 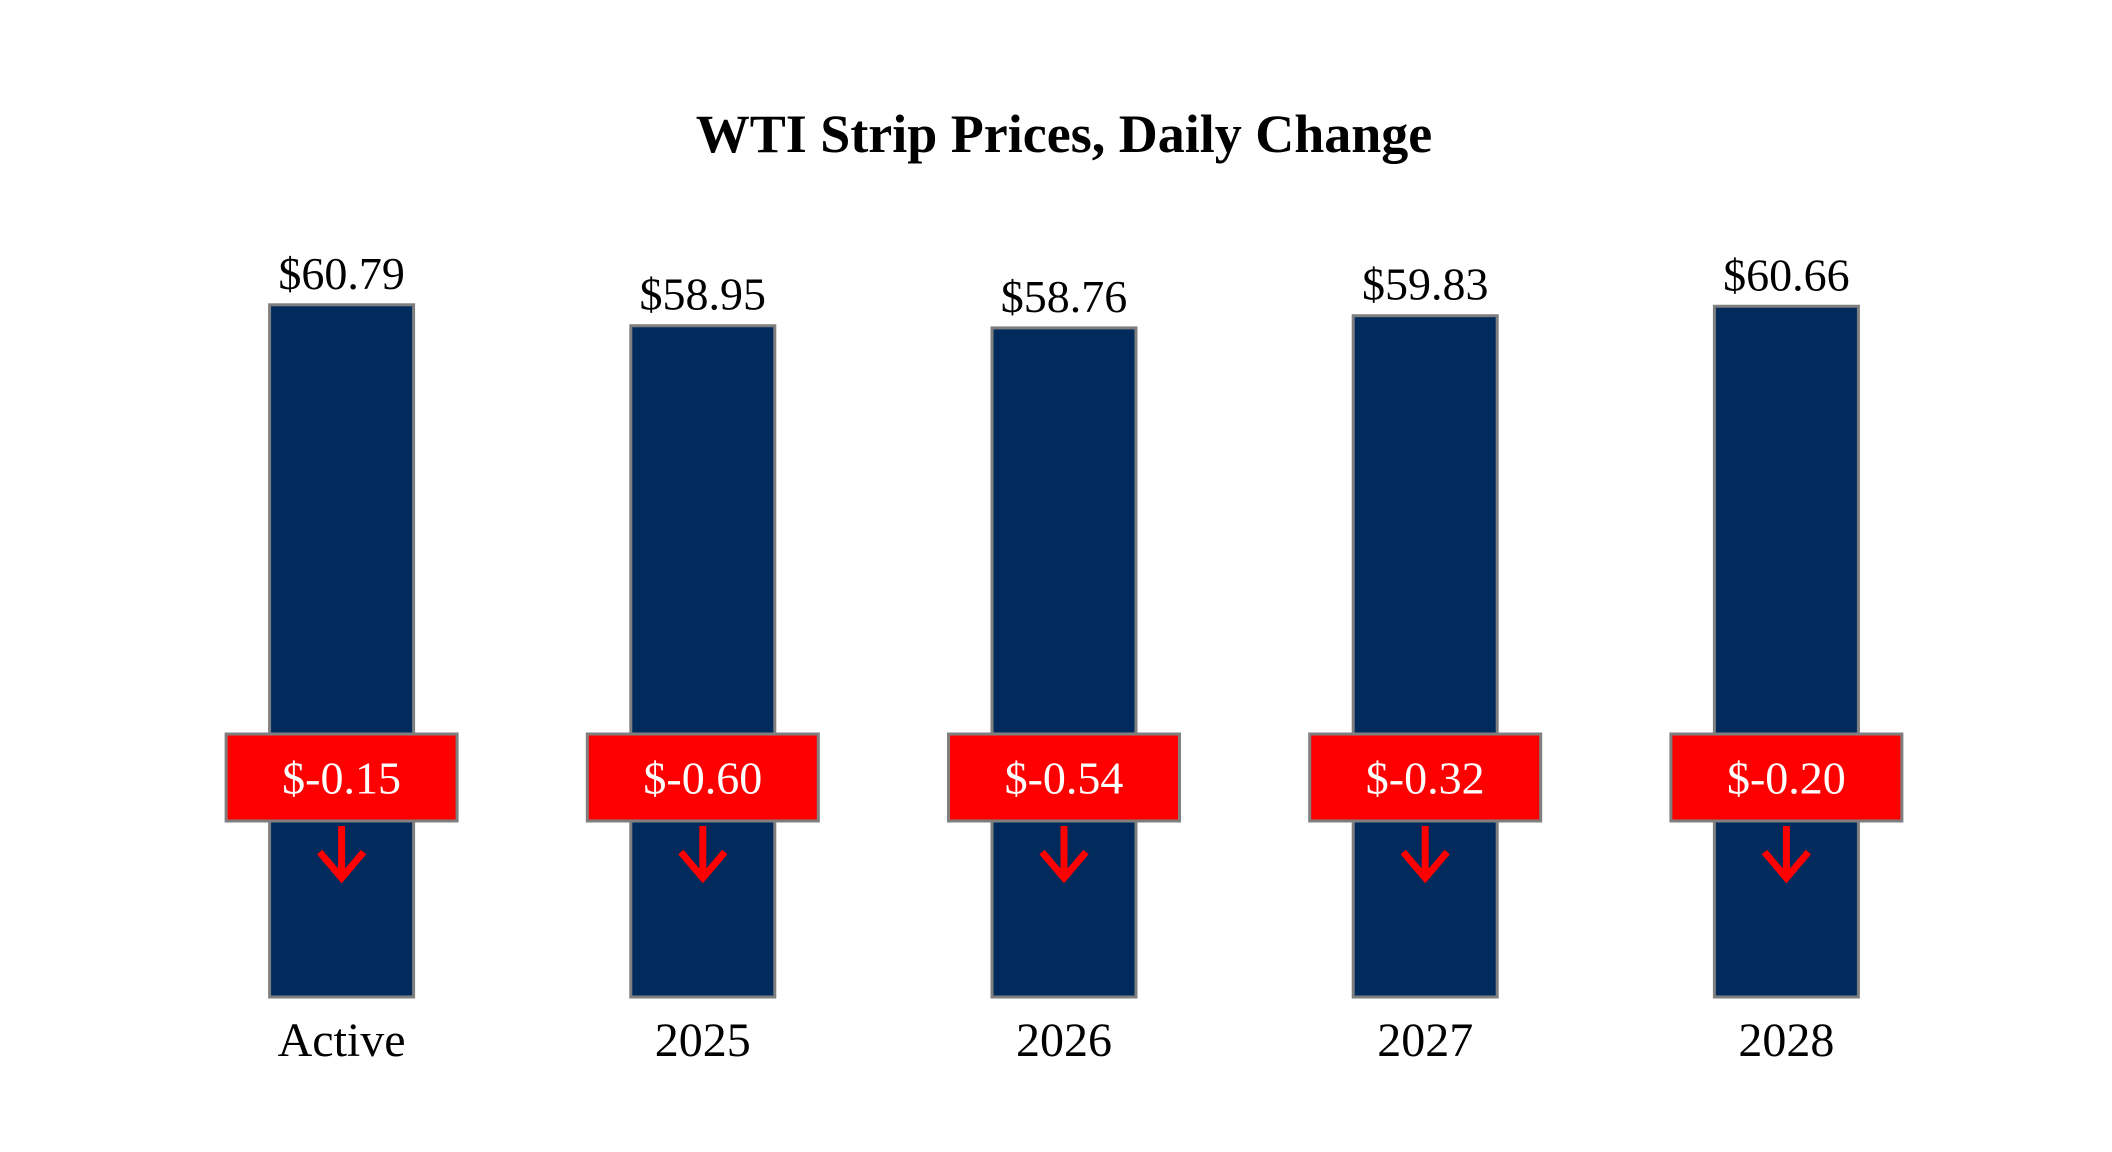 I want to click on change-label: $-0.60, so click(x=702, y=778).